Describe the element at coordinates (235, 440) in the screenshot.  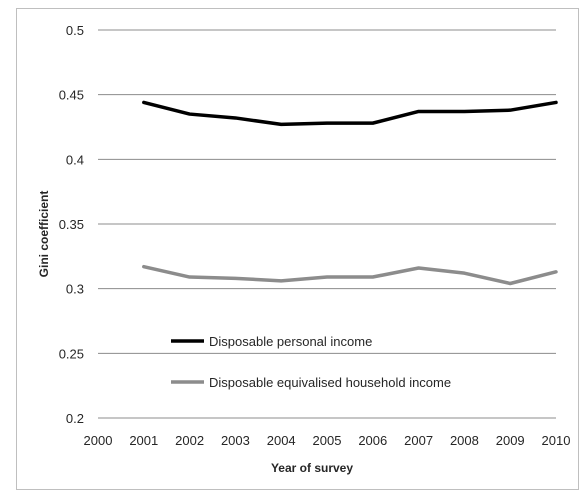
I see `x-tick-label: 2003` at that location.